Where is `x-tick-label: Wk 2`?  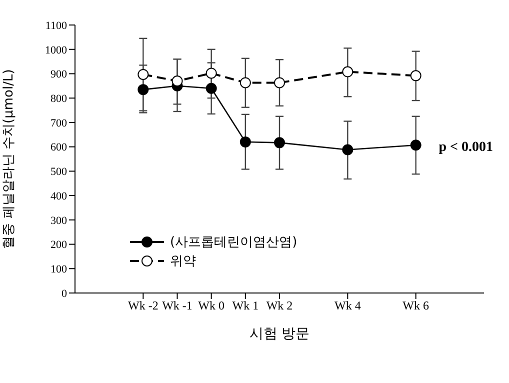 x-tick-label: Wk 2 is located at coordinates (279, 305).